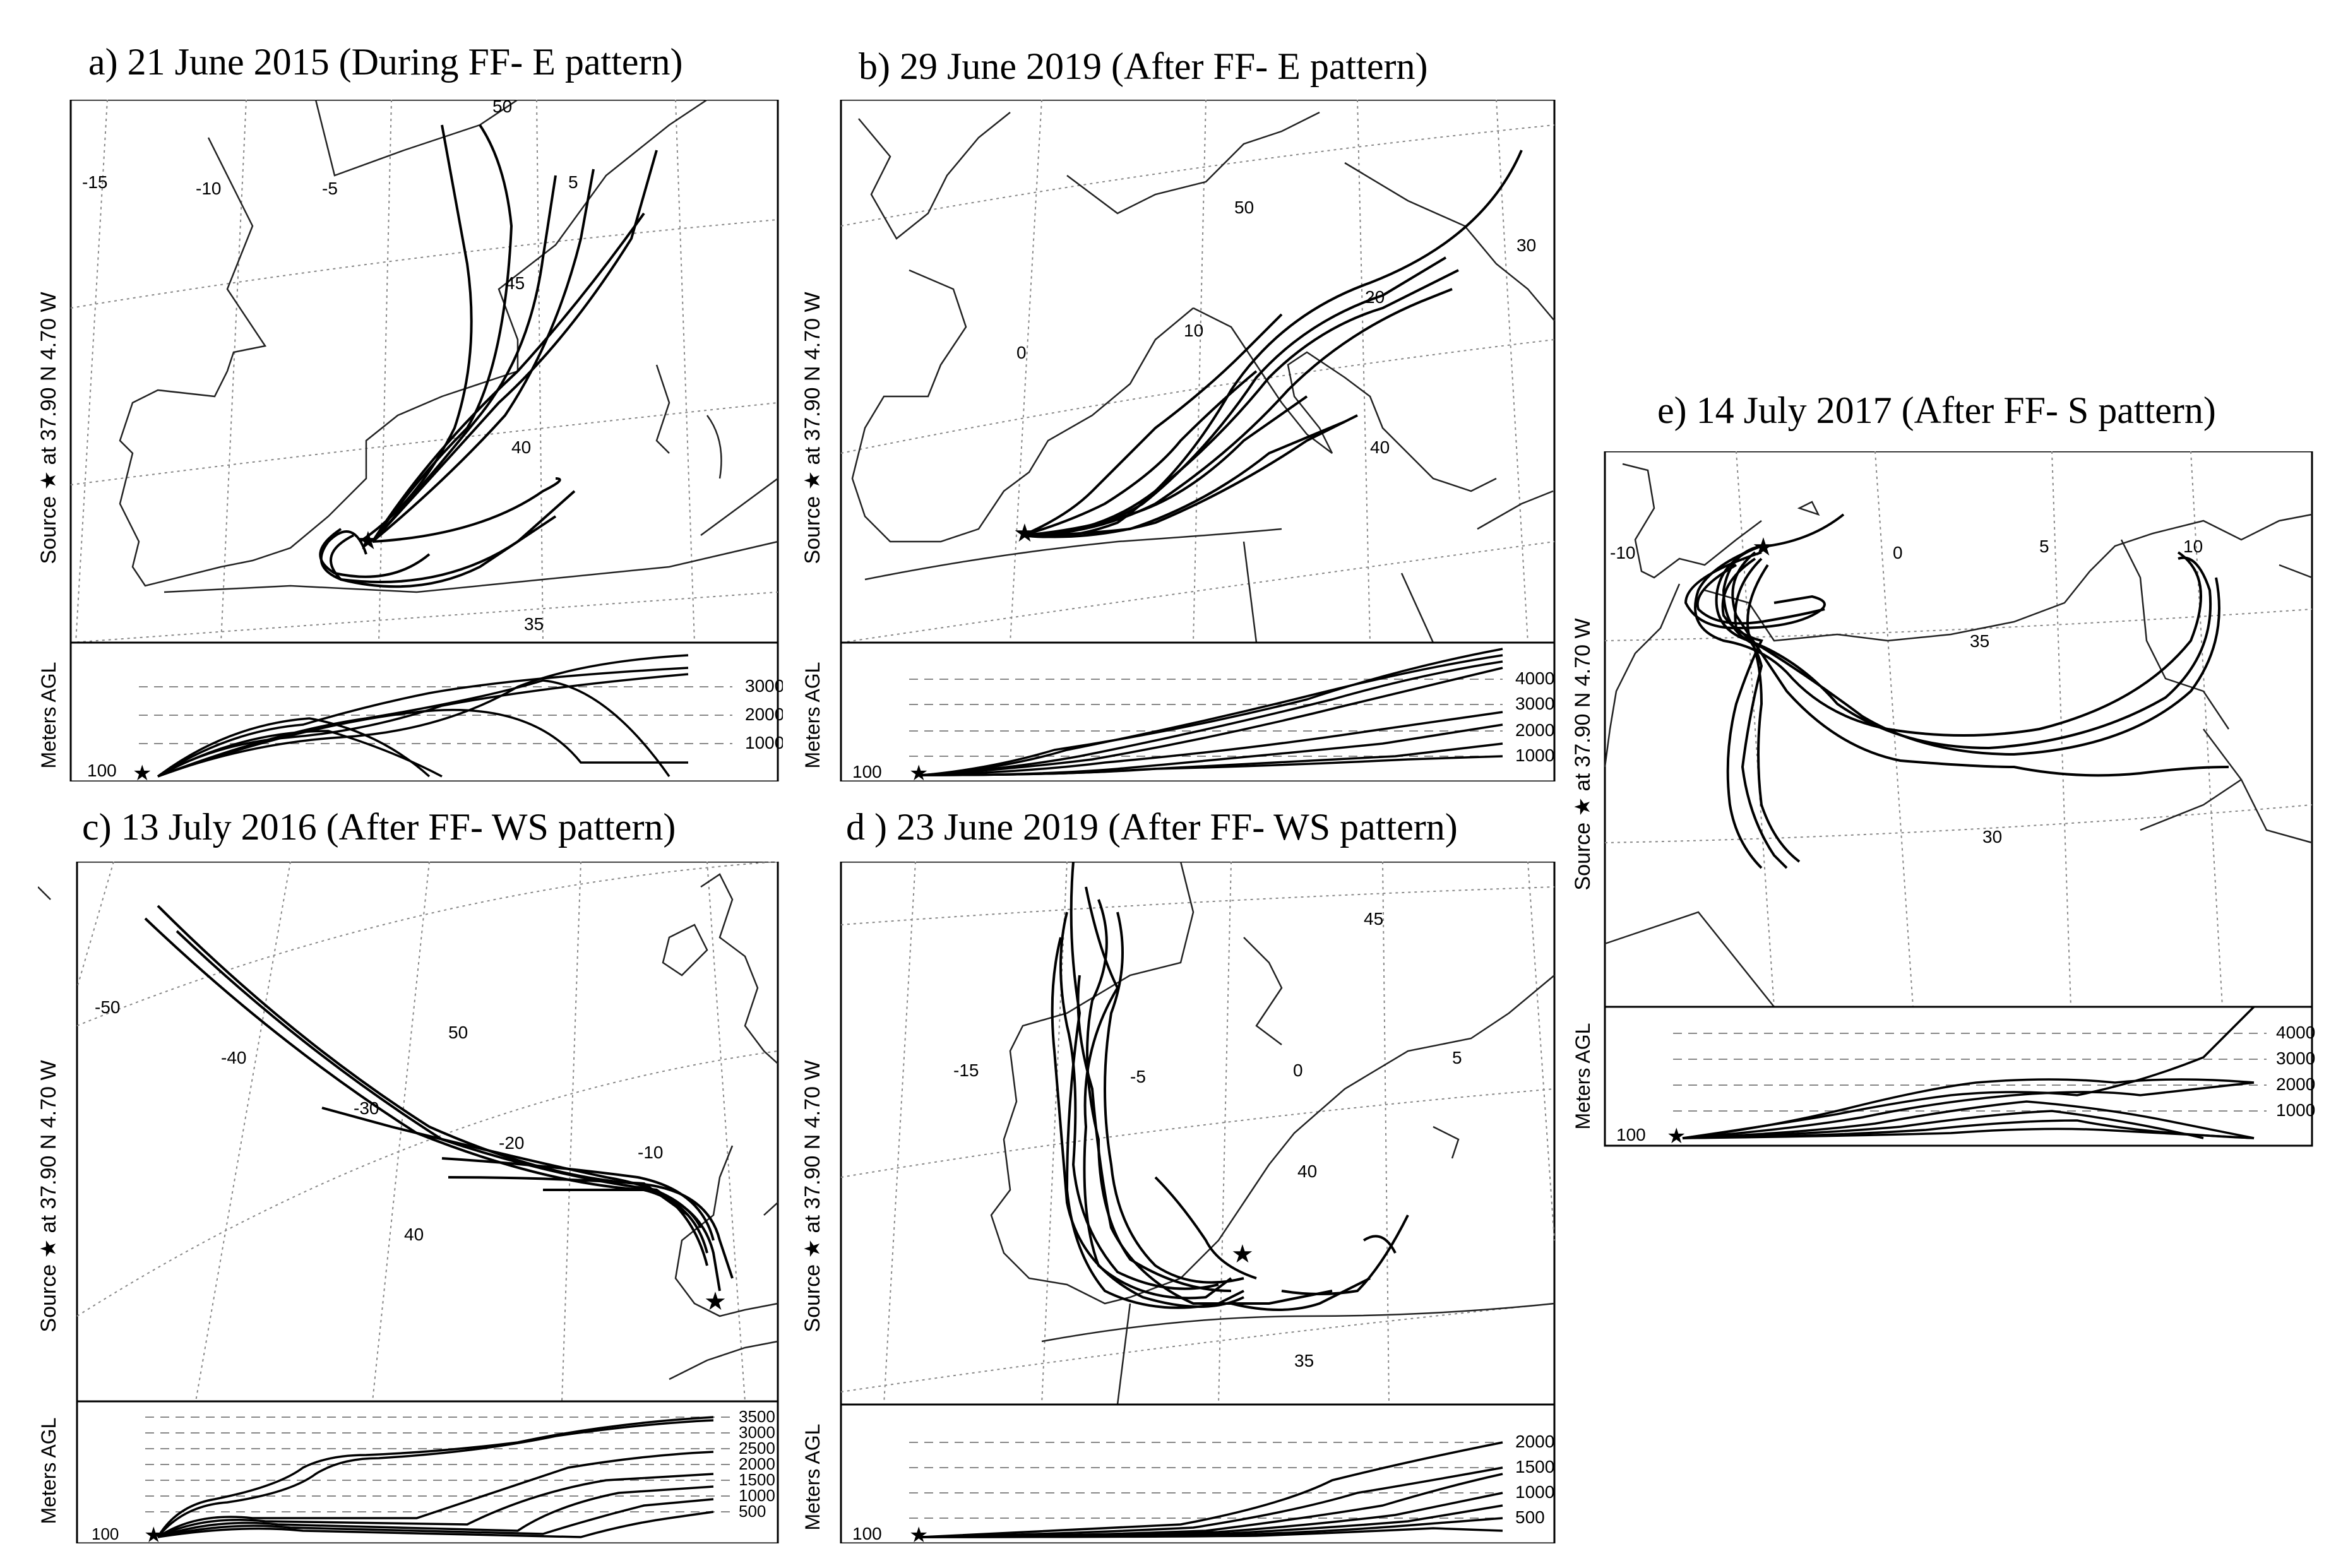 Image resolution: width=2348 pixels, height=1568 pixels. Describe the element at coordinates (1936, 410) in the screenshot. I see `panel-e-title: e) 14 July 2017 (After FF- S pattern)` at that location.